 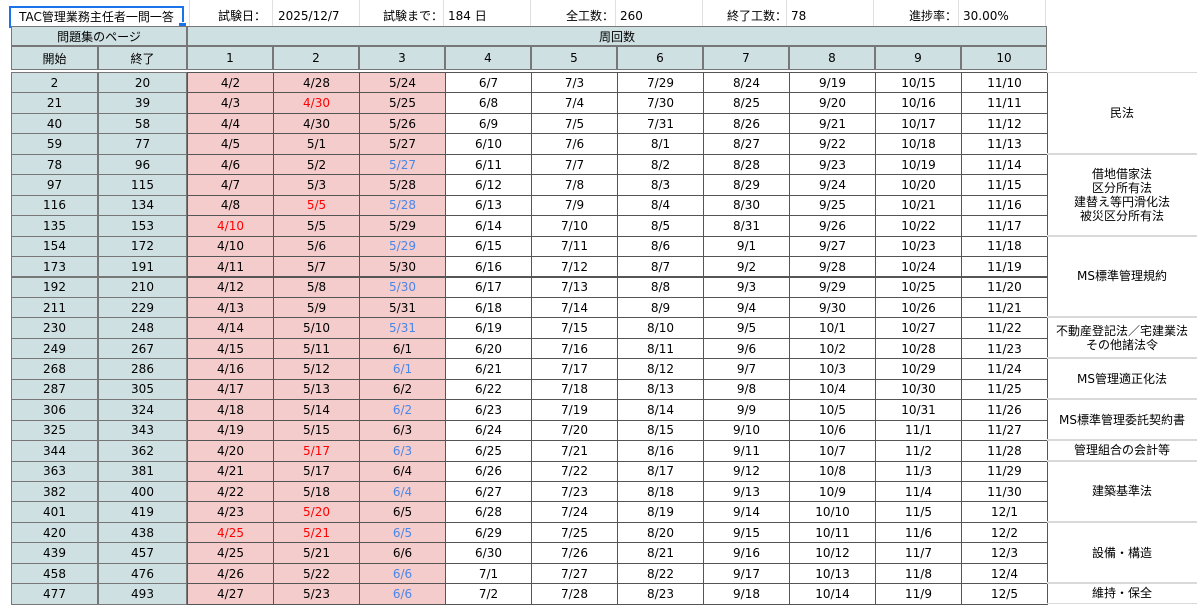 I want to click on end-page-cell: 248, so click(x=142, y=328).